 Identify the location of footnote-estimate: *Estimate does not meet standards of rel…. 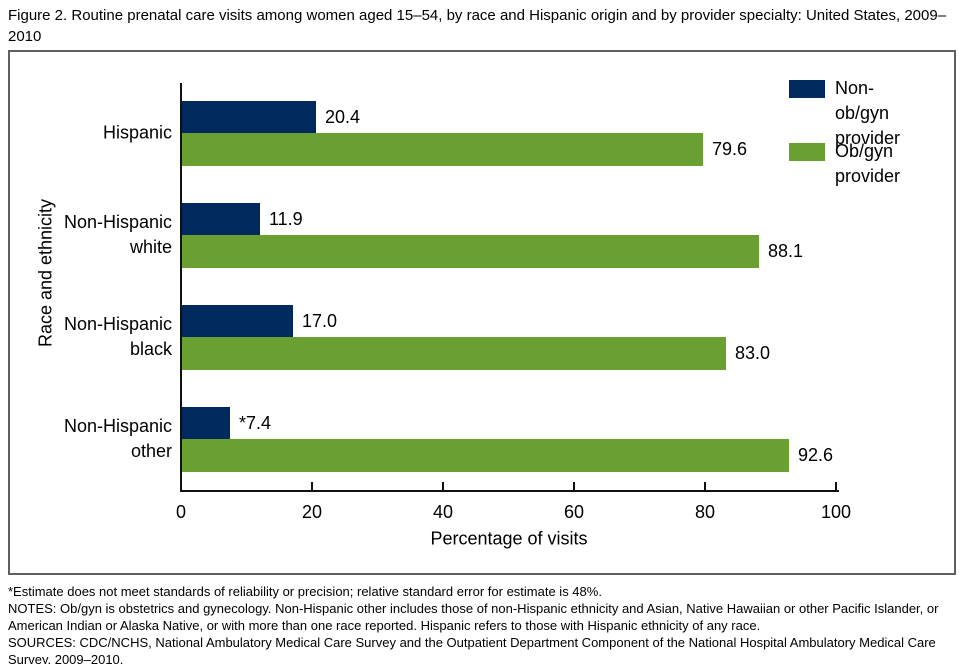
(305, 591).